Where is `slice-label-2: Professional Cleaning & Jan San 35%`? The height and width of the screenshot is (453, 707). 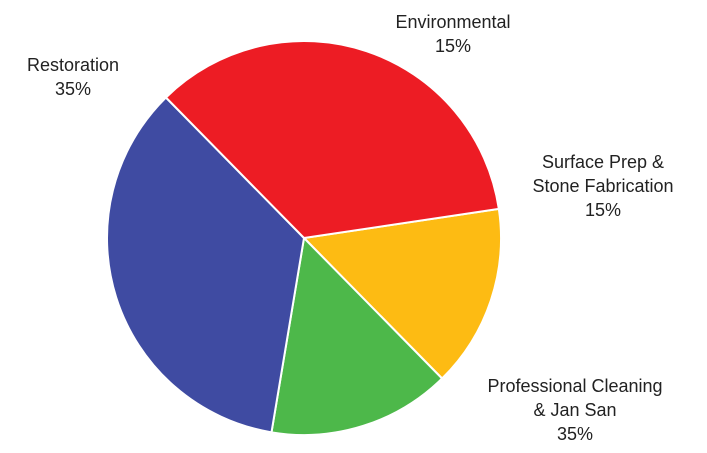
slice-label-2: Professional Cleaning & Jan San 35% is located at coordinates (574, 410).